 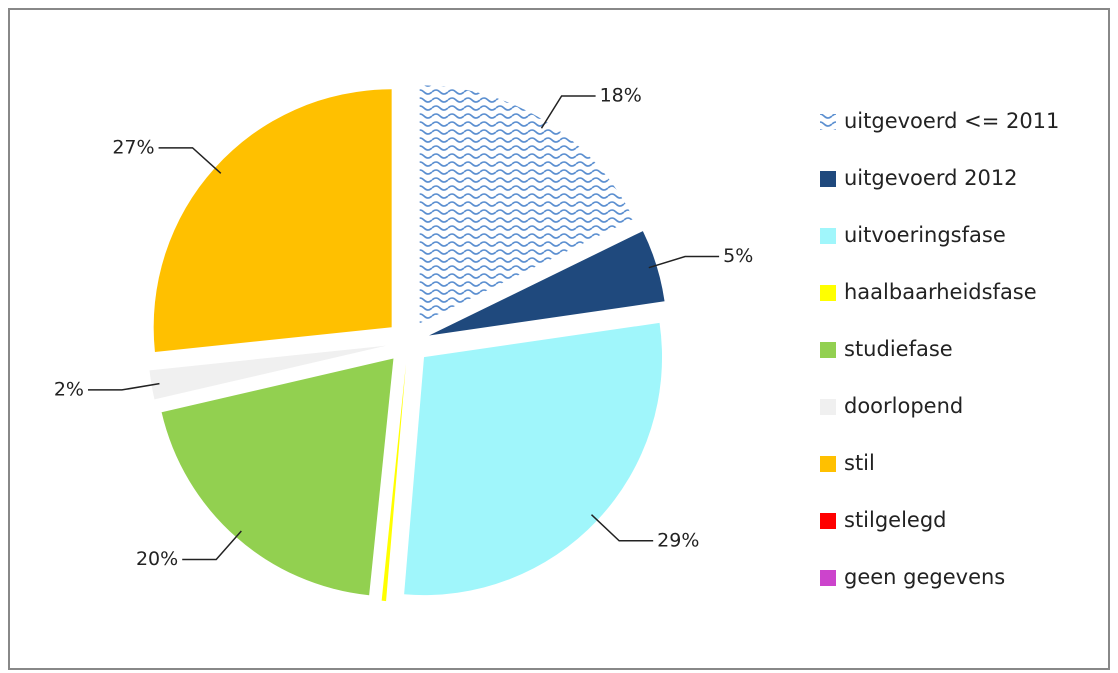 What do you see at coordinates (924, 577) in the screenshot?
I see `legend-label: geen gegevens` at bounding box center [924, 577].